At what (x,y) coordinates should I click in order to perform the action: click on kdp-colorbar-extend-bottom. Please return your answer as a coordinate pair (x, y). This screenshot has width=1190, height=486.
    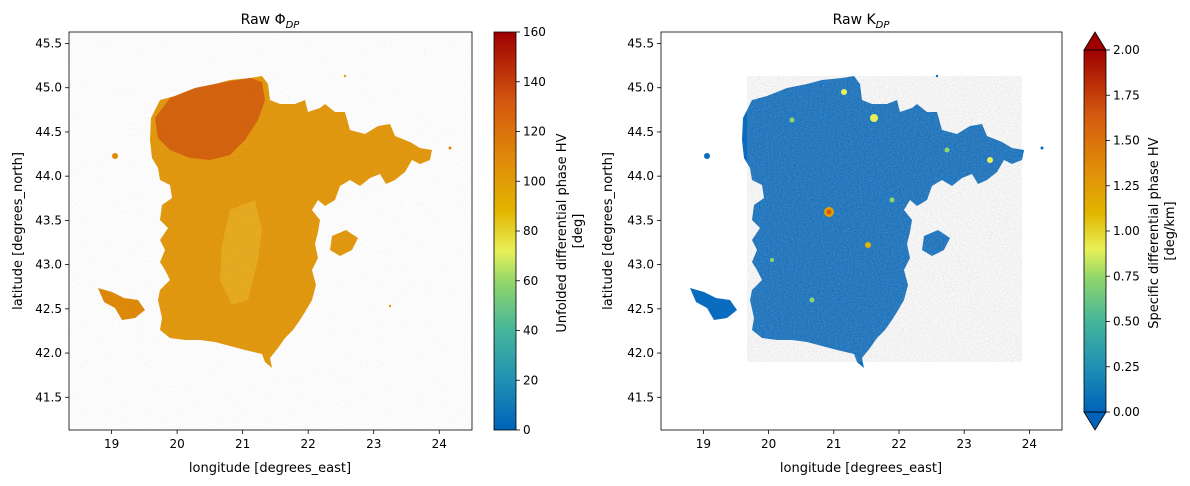
    Looking at the image, I should click on (1095, 421).